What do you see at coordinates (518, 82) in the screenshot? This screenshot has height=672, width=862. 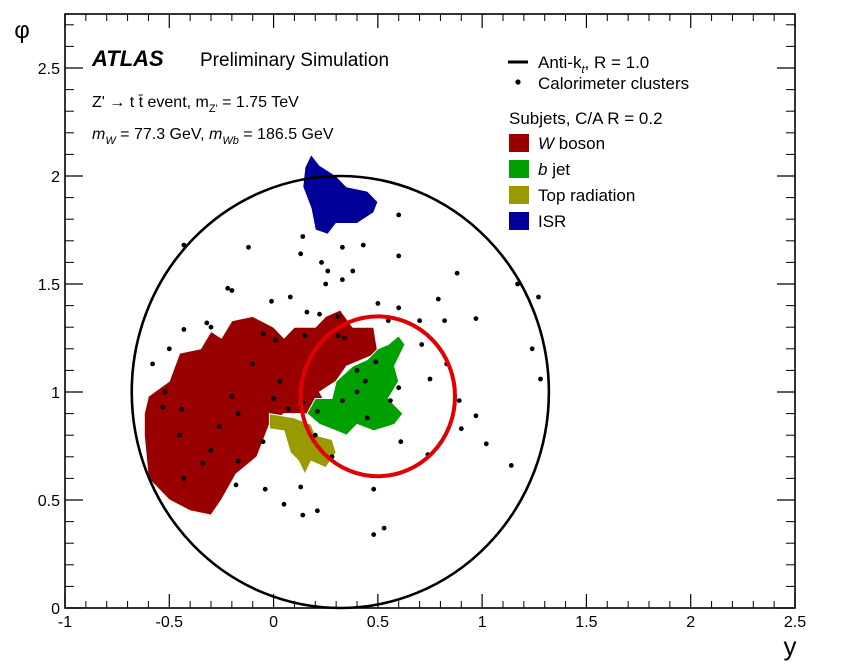 I see `legend-cluster-marker` at bounding box center [518, 82].